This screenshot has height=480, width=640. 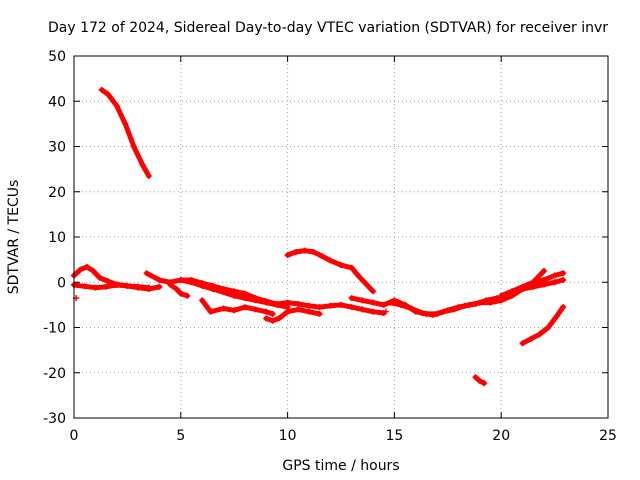 What do you see at coordinates (57, 193) in the screenshot?
I see `y-tick-label: 20` at bounding box center [57, 193].